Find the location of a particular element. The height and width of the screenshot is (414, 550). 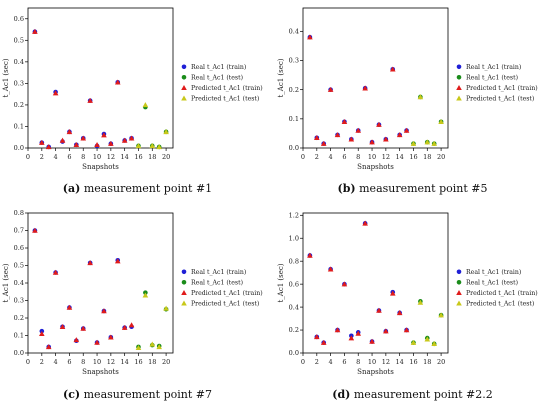

caption-d-tag: (d) is located at coordinates (341, 394).